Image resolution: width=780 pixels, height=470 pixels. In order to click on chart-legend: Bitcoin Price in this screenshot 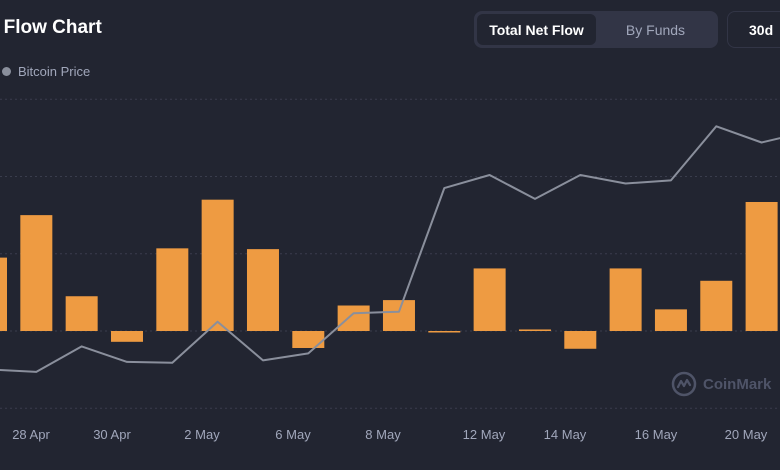, I will do `click(46, 71)`.